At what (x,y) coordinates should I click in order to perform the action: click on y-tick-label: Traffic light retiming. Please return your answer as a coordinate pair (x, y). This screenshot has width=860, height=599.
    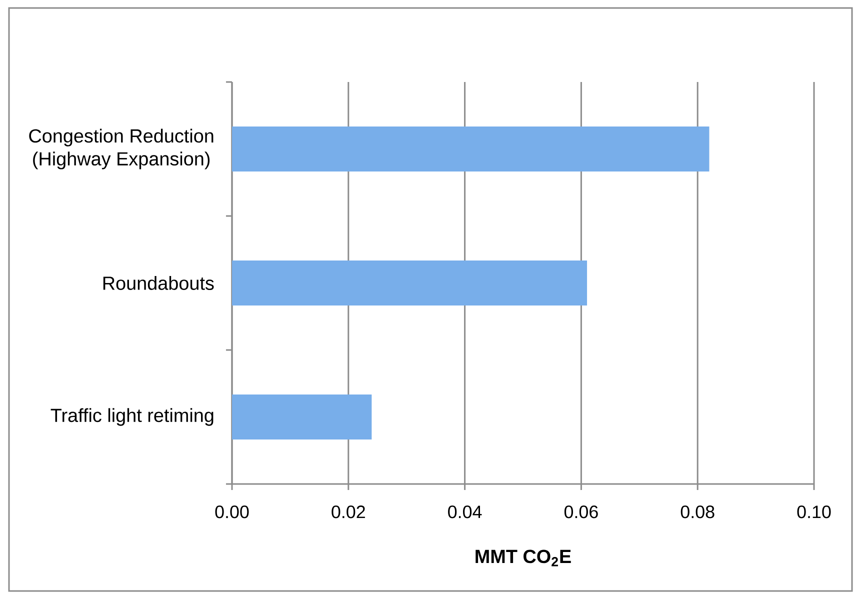
    Looking at the image, I should click on (132, 417).